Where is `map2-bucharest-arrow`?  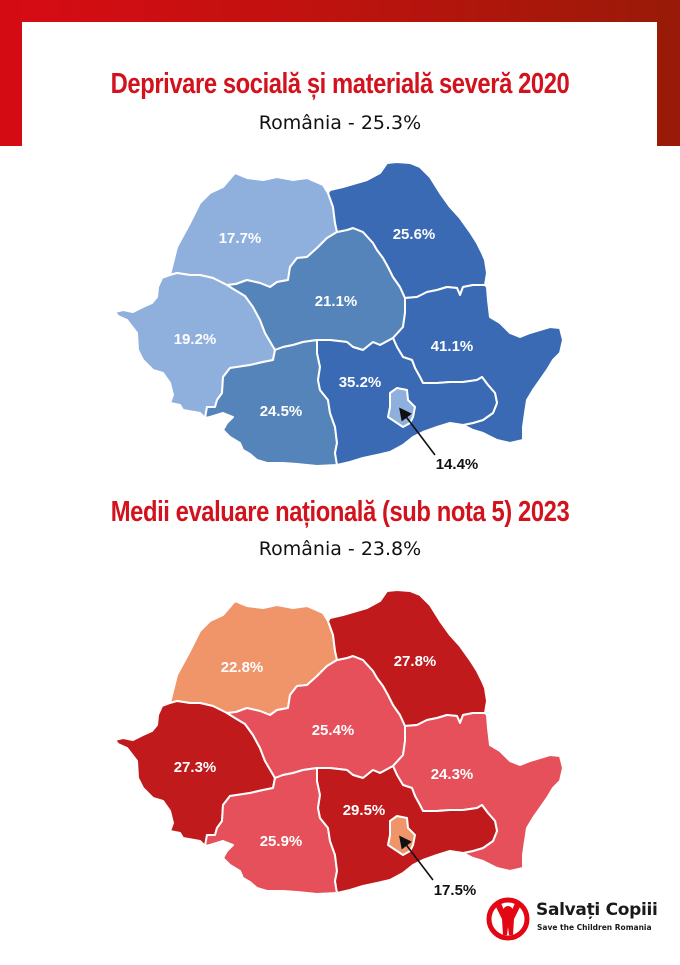 map2-bucharest-arrow is located at coordinates (416, 858).